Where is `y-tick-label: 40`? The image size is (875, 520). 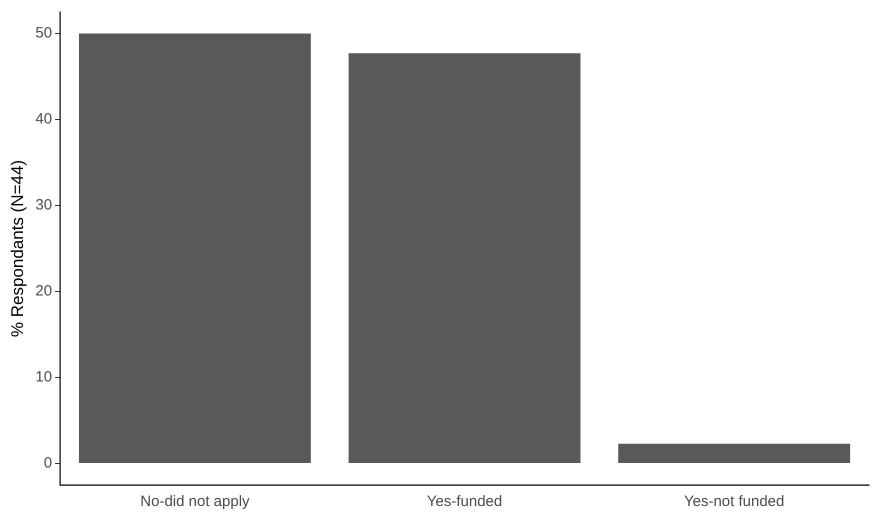 y-tick-label: 40 is located at coordinates (43, 119).